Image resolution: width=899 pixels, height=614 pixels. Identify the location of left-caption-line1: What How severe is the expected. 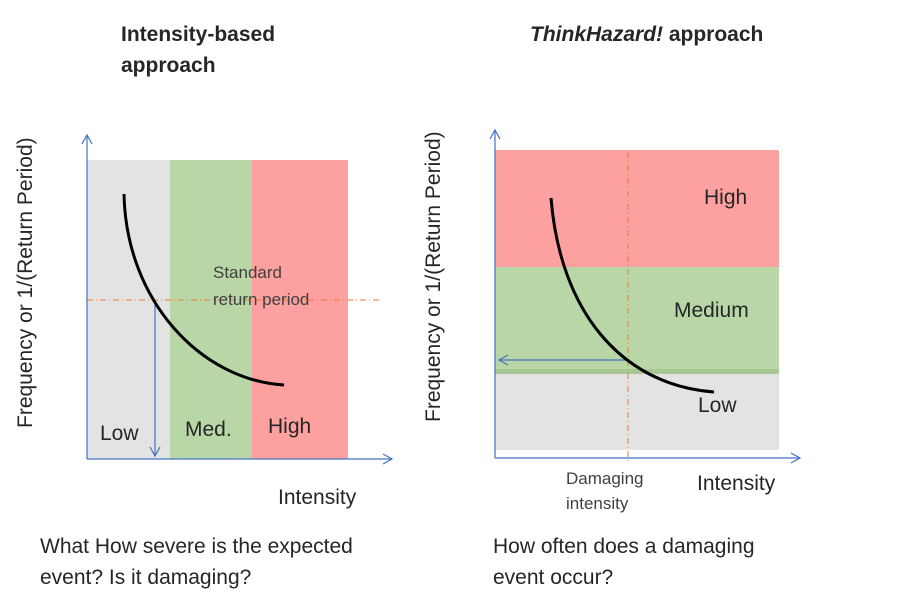
(196, 546).